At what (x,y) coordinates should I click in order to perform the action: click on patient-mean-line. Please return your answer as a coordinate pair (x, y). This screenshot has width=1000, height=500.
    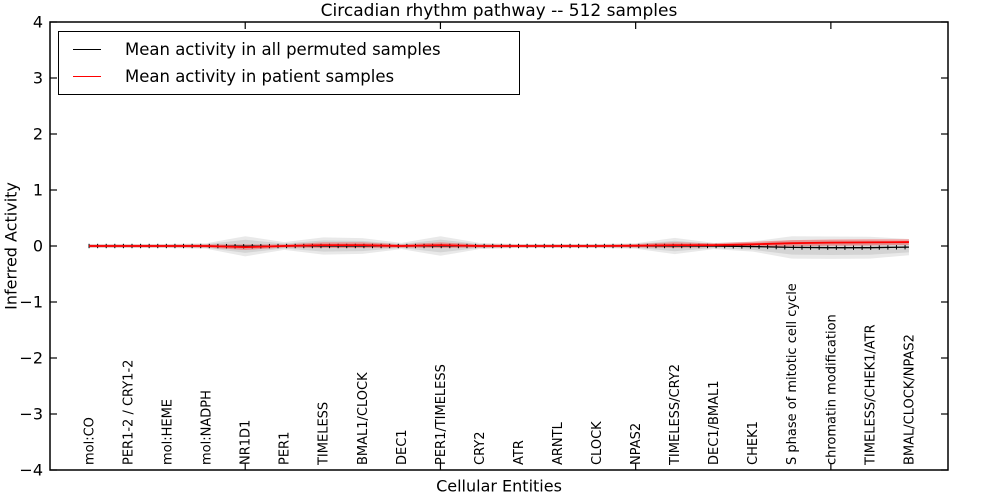
    Looking at the image, I should click on (499, 245).